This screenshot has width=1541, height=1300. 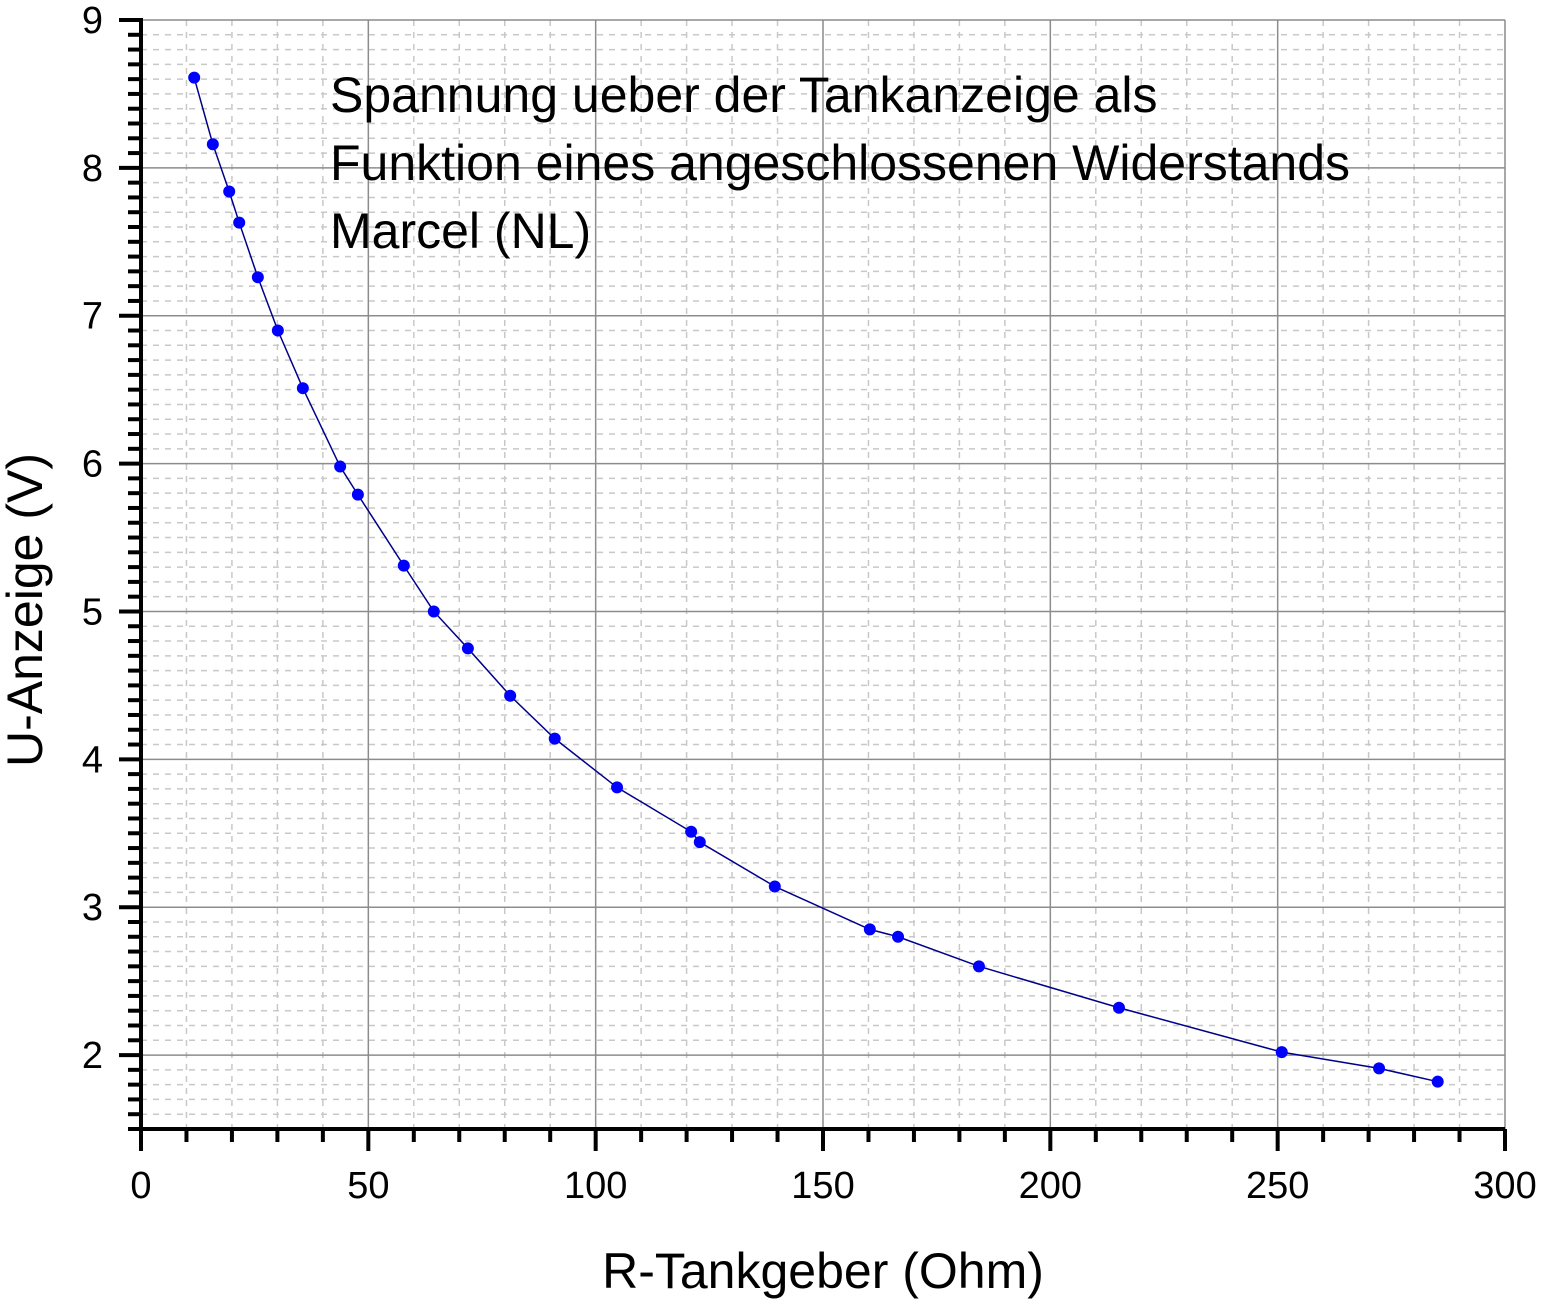 I want to click on y-tick-label: 2, so click(x=92, y=1056).